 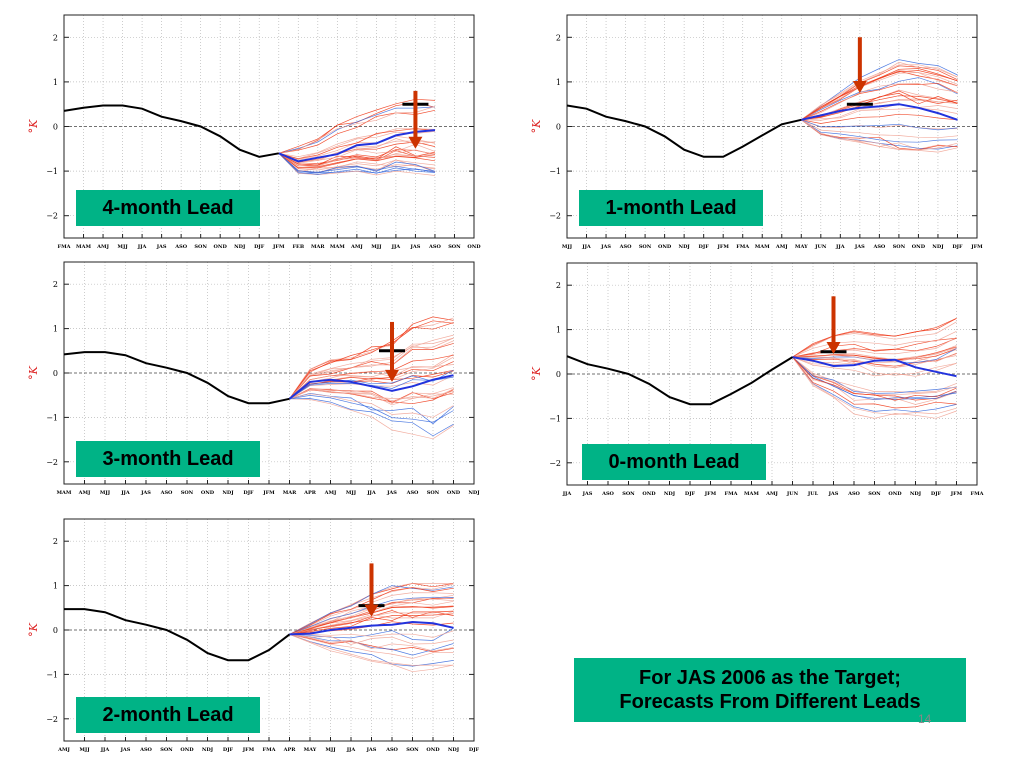 What do you see at coordinates (813, 494) in the screenshot?
I see `x-tick-label: JUL` at bounding box center [813, 494].